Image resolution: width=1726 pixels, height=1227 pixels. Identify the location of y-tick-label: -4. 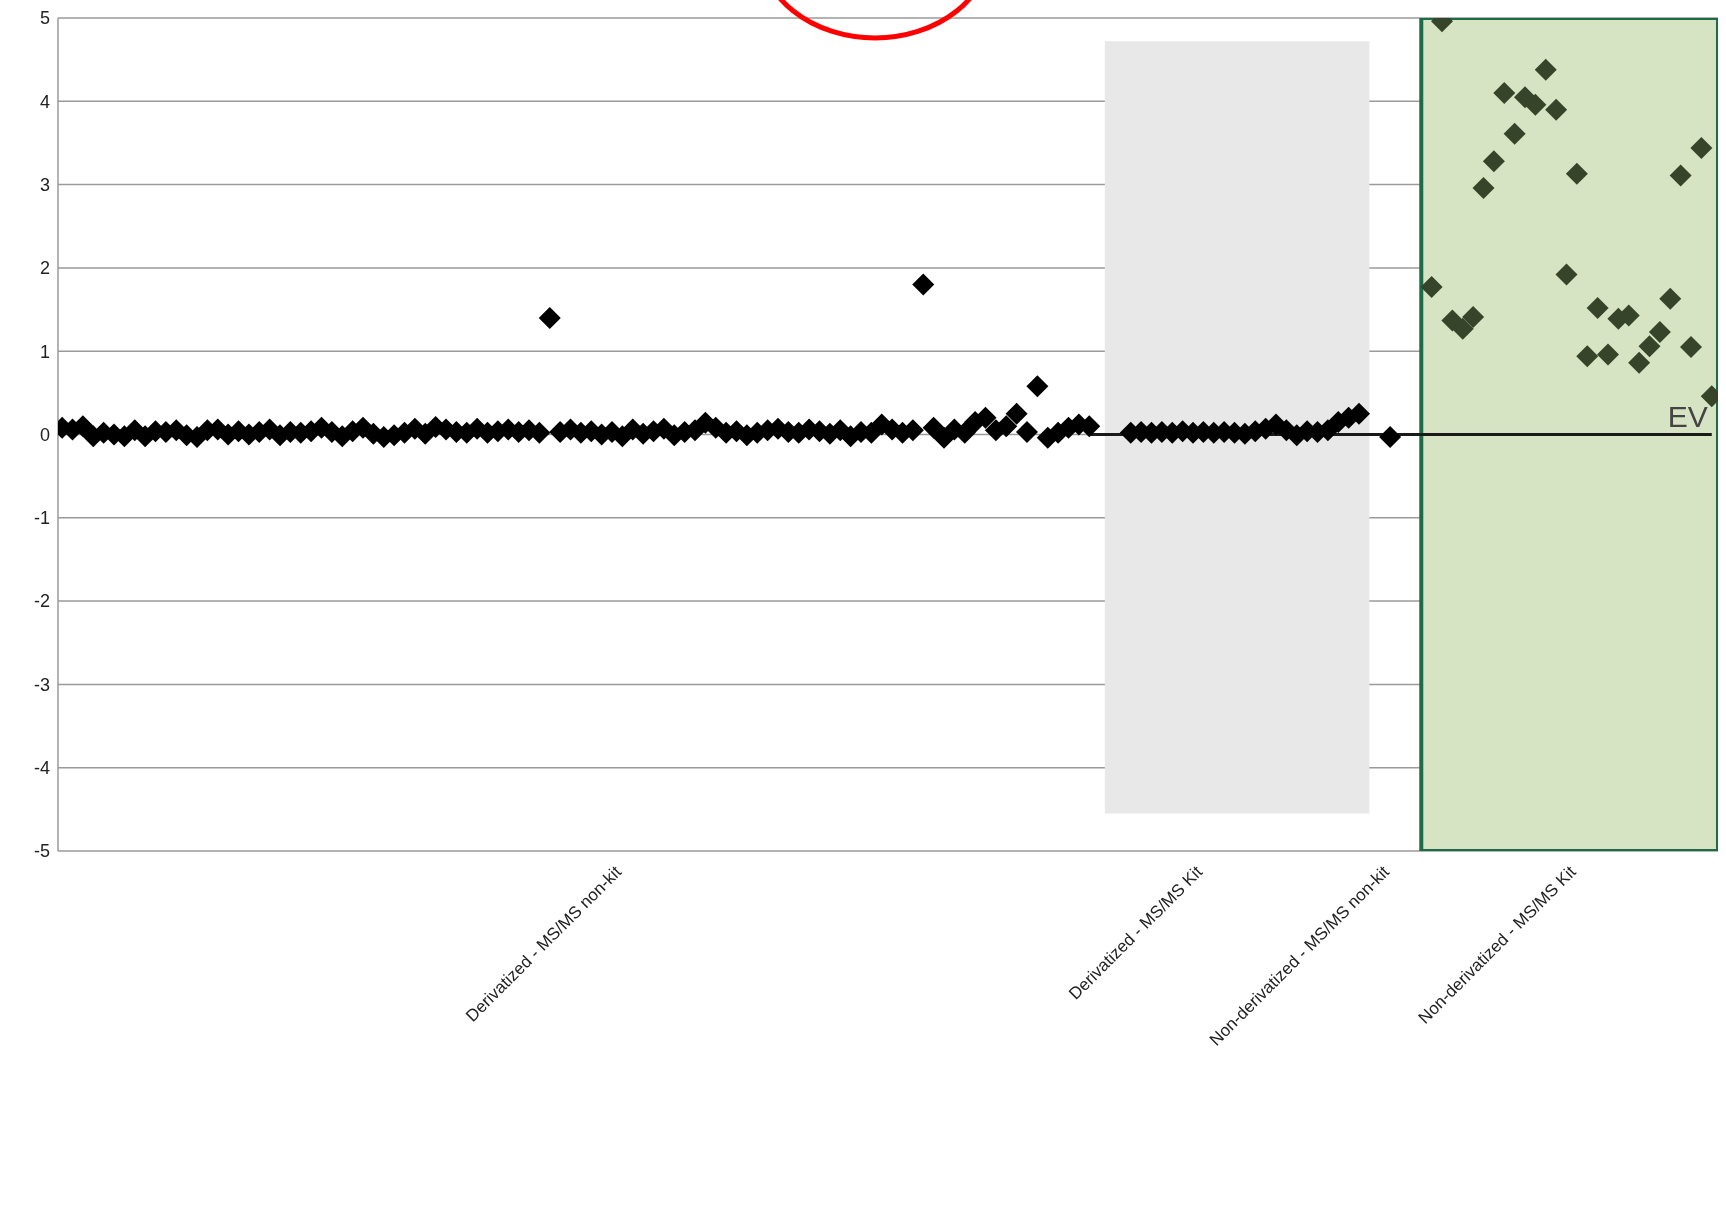
(41, 768).